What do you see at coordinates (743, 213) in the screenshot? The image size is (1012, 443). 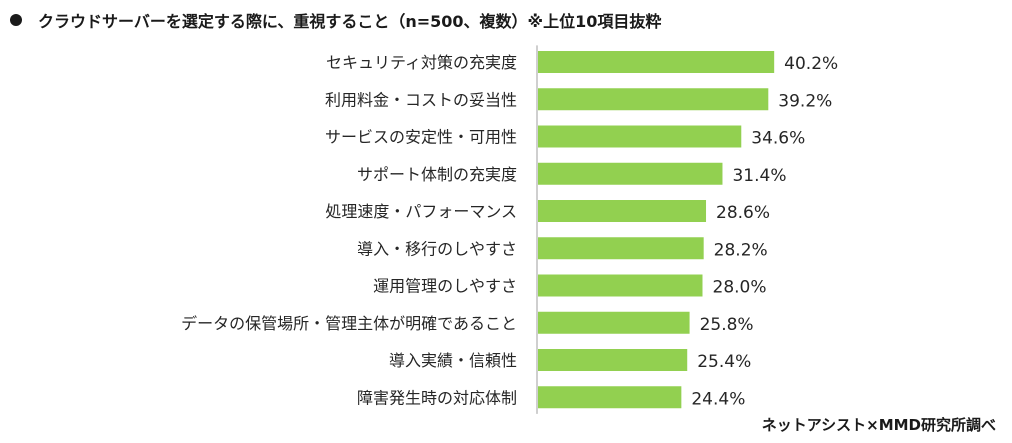 I see `data-label: 28.6%` at bounding box center [743, 213].